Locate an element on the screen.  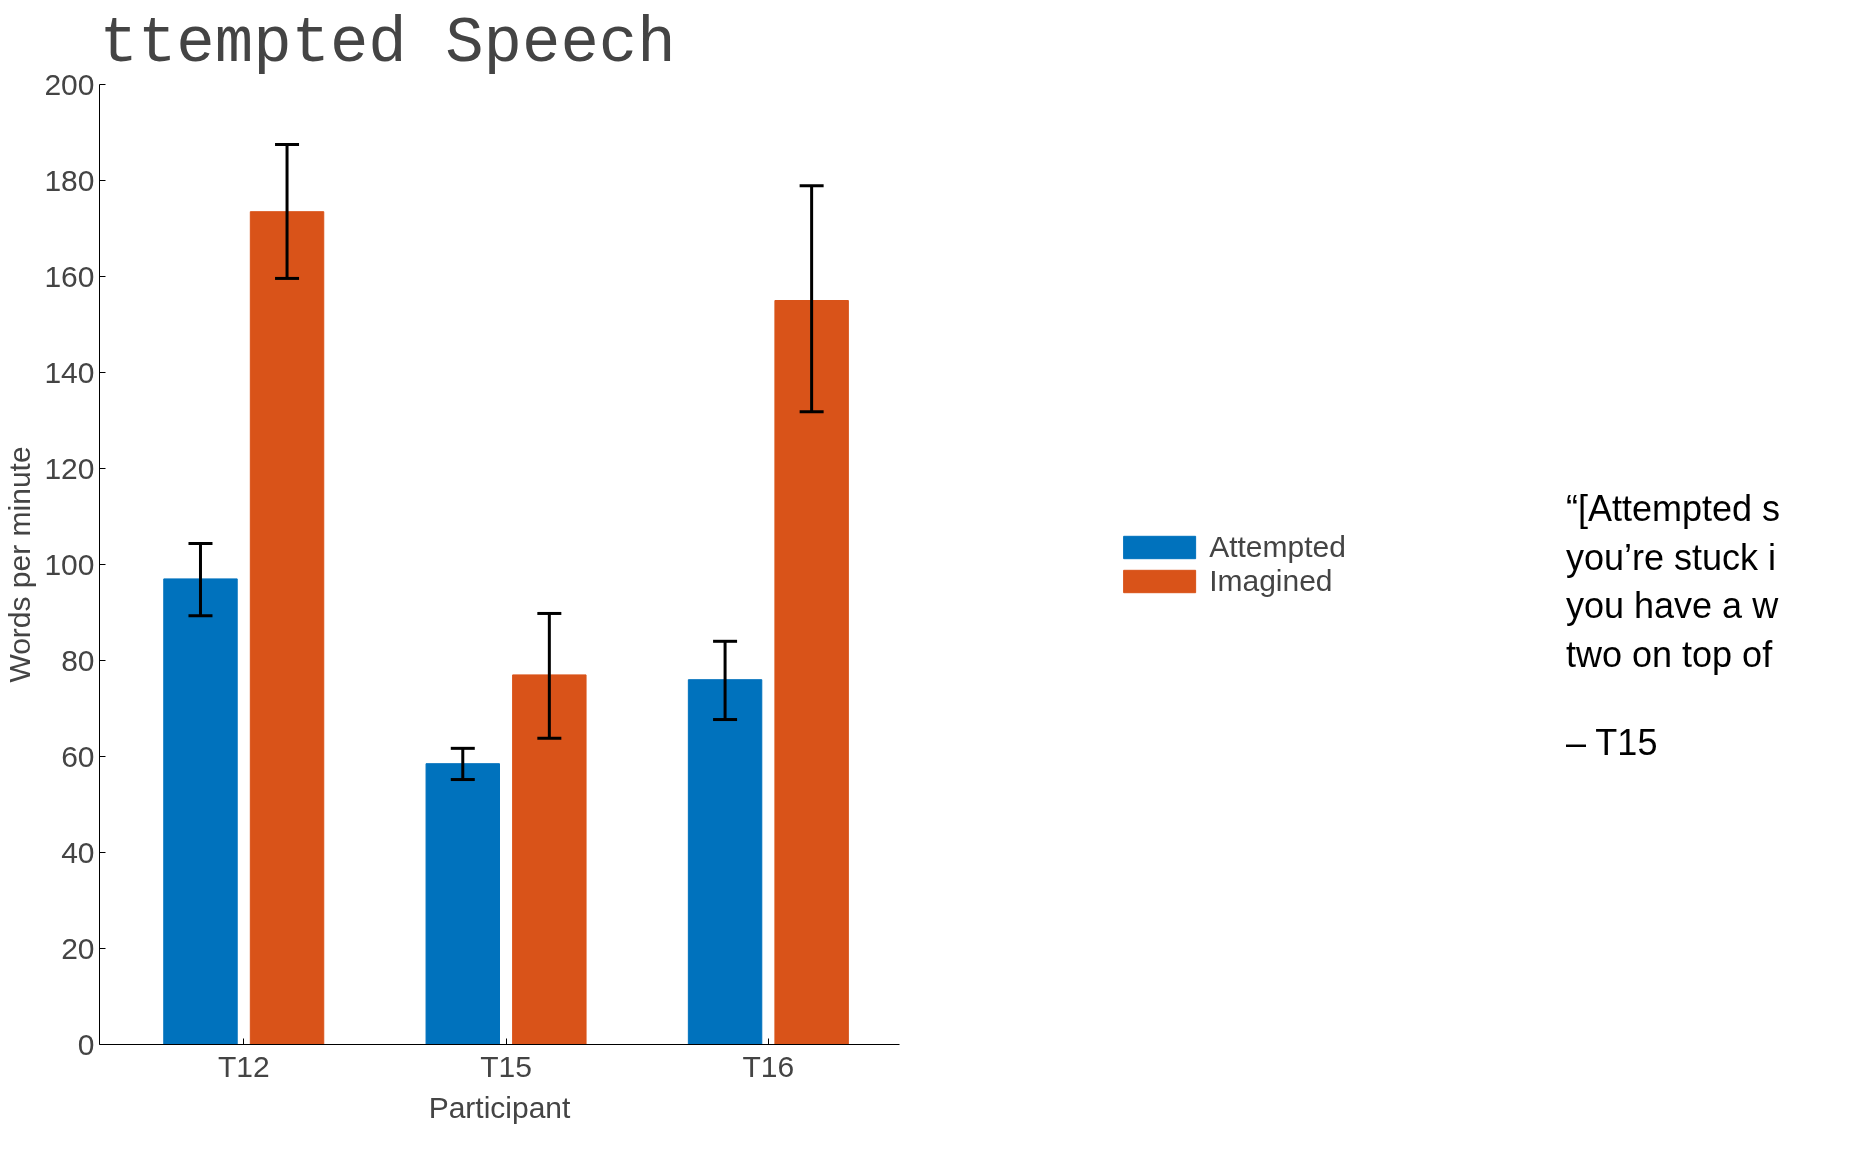
y-axis-title: Words per minute is located at coordinates (20, 564).